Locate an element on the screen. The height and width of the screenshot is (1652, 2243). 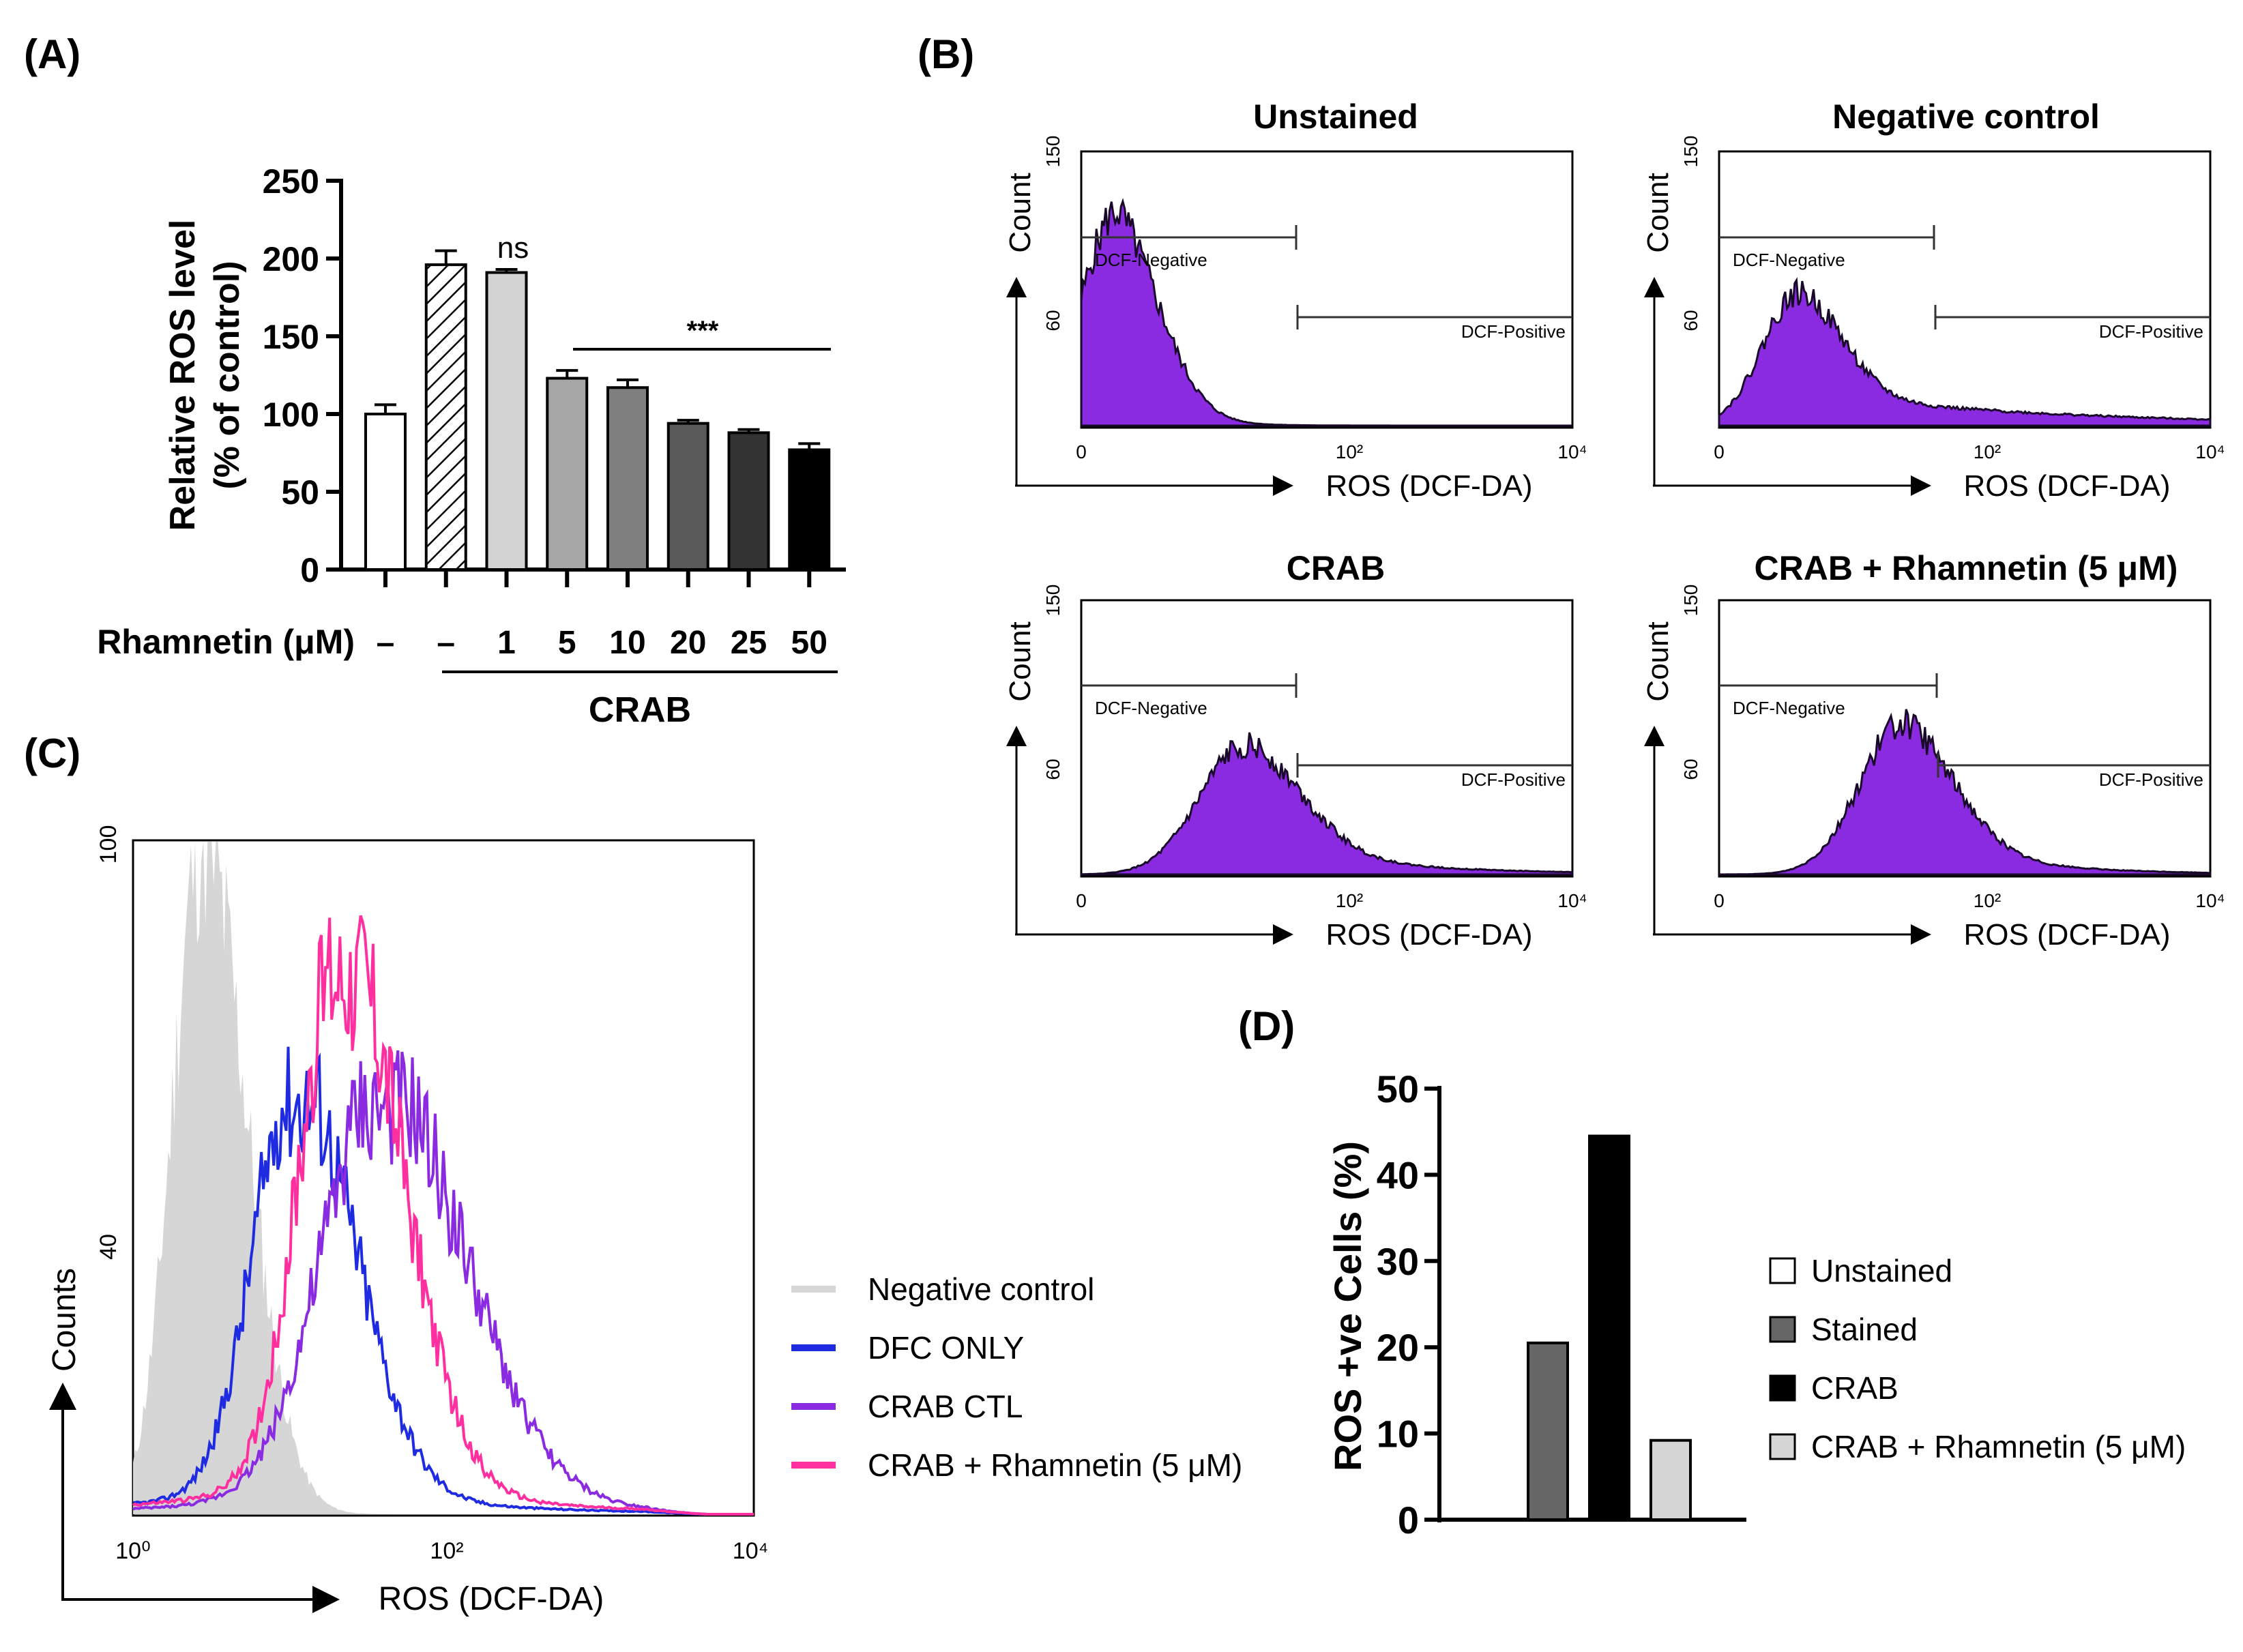
d-ytick-label: 20 is located at coordinates (1398, 1347).